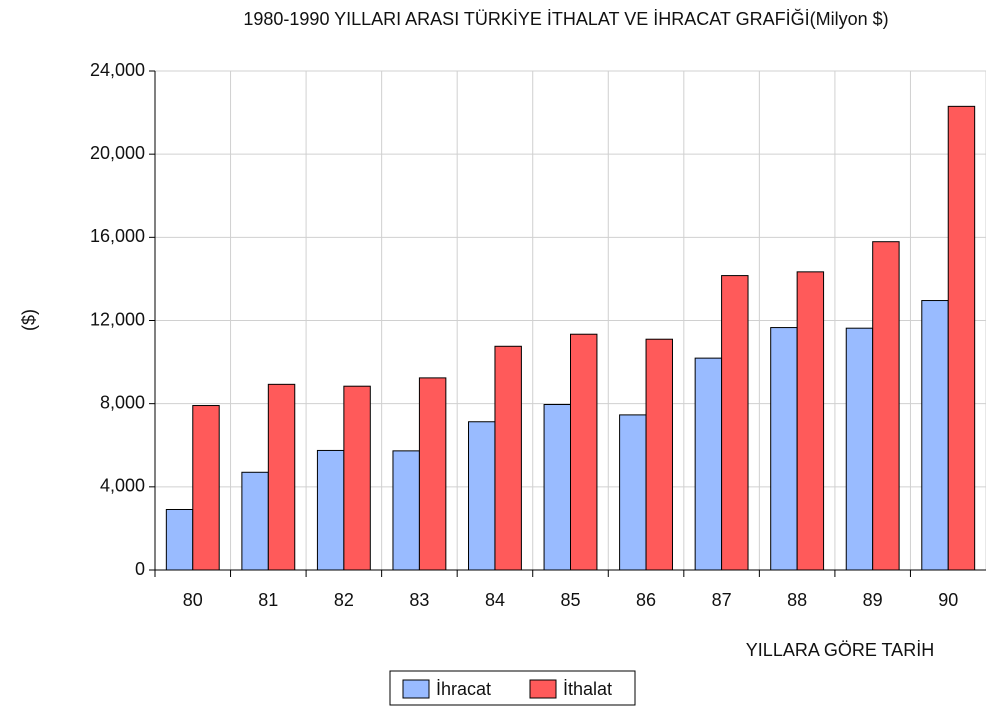  I want to click on legend-label: İhracat, so click(463, 689).